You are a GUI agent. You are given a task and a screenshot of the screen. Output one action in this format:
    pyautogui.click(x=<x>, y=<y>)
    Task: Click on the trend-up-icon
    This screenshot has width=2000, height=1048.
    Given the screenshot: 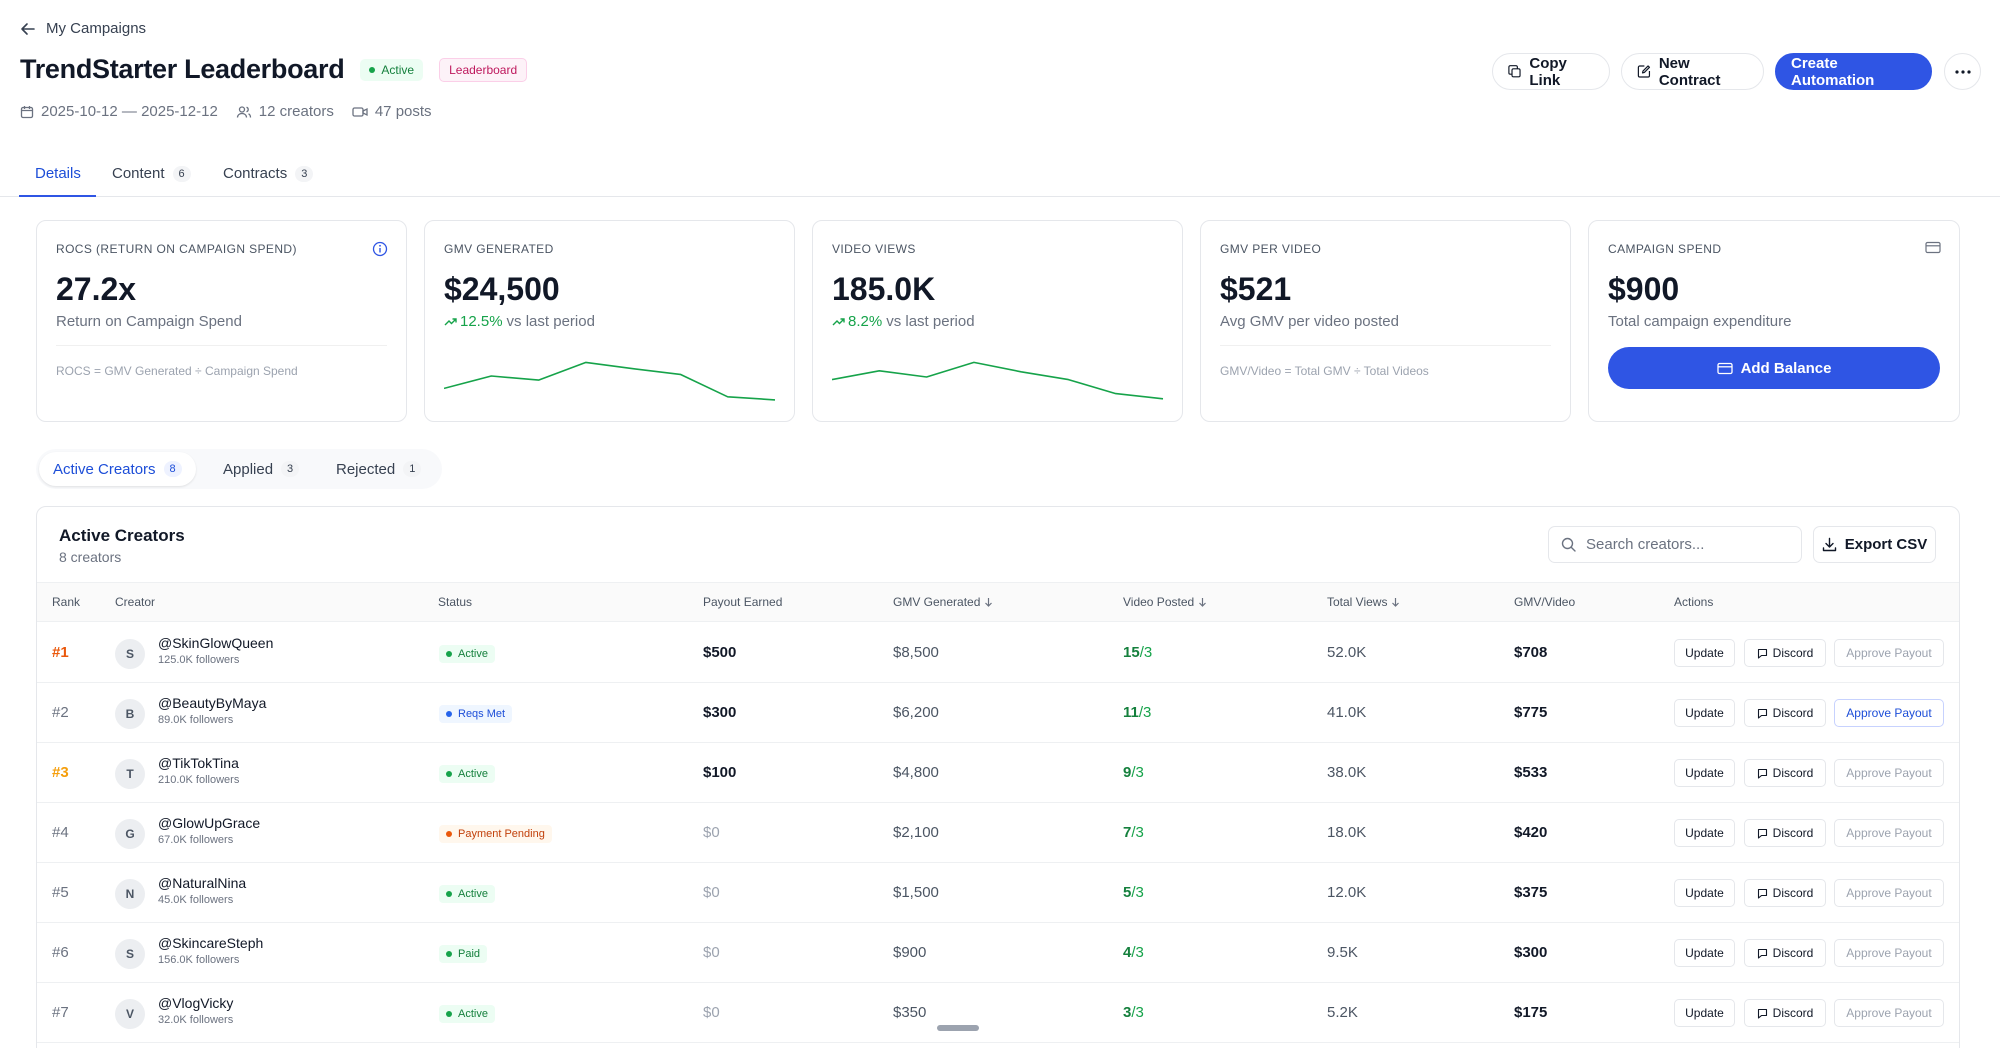 What is the action you would take?
    pyautogui.click(x=838, y=321)
    